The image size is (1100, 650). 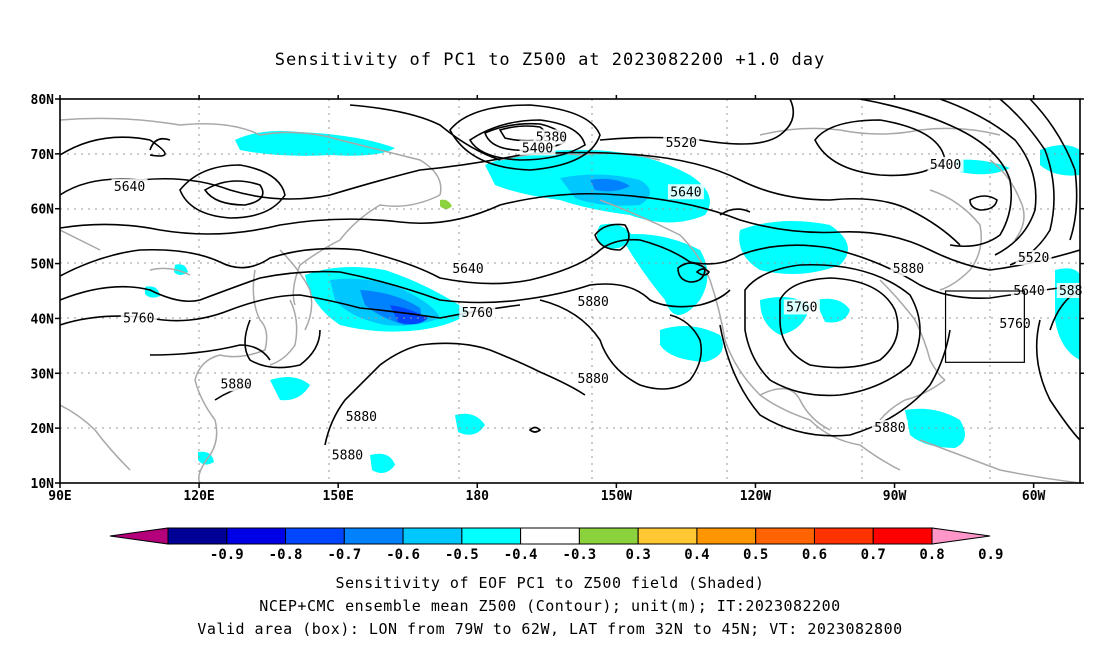 I want to click on colorbar-label: 0.4, so click(x=696, y=555).